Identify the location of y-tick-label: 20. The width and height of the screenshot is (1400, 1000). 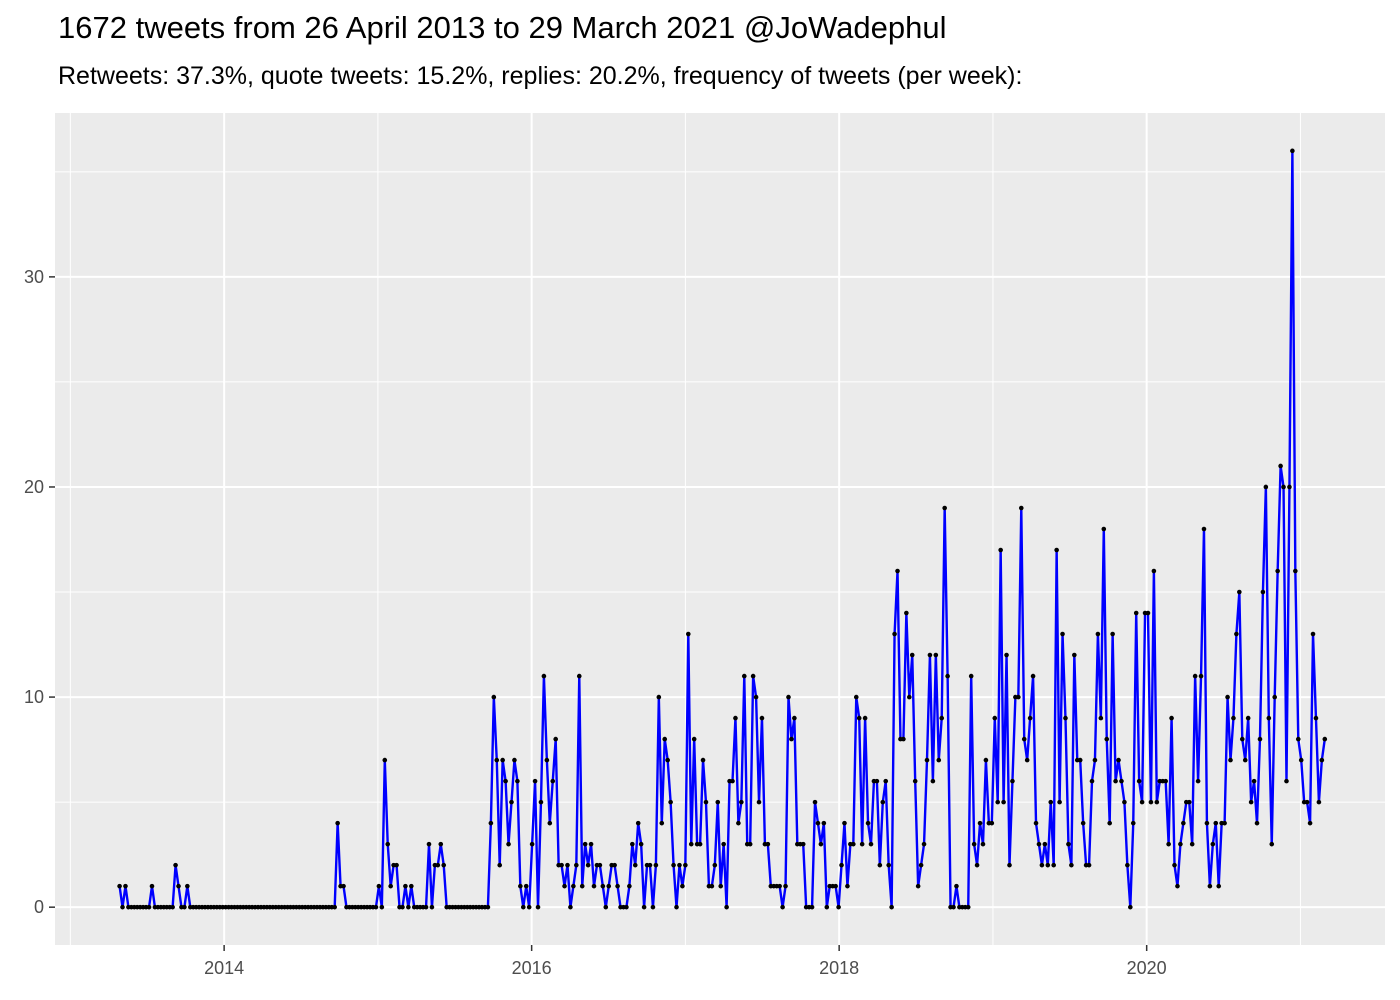
(34, 487).